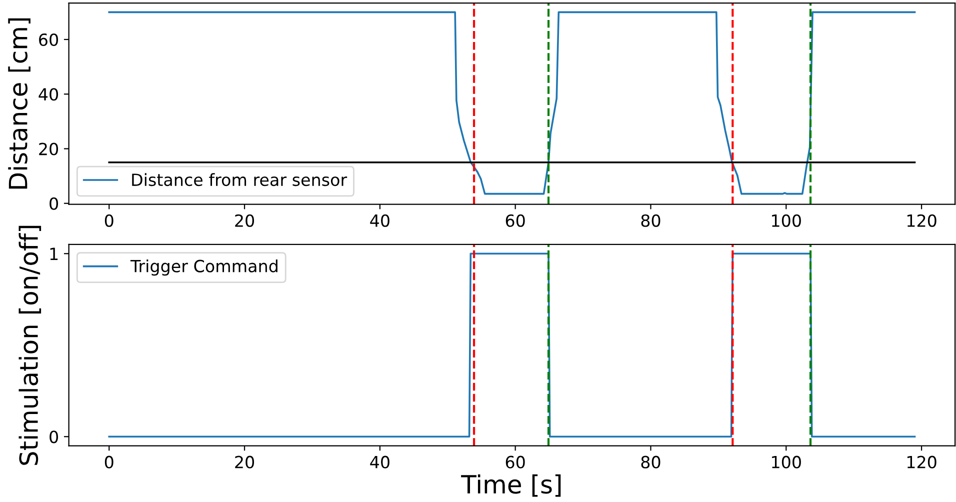 The height and width of the screenshot is (502, 956). Describe the element at coordinates (48, 39) in the screenshot. I see `y-tick-label: 60` at that location.